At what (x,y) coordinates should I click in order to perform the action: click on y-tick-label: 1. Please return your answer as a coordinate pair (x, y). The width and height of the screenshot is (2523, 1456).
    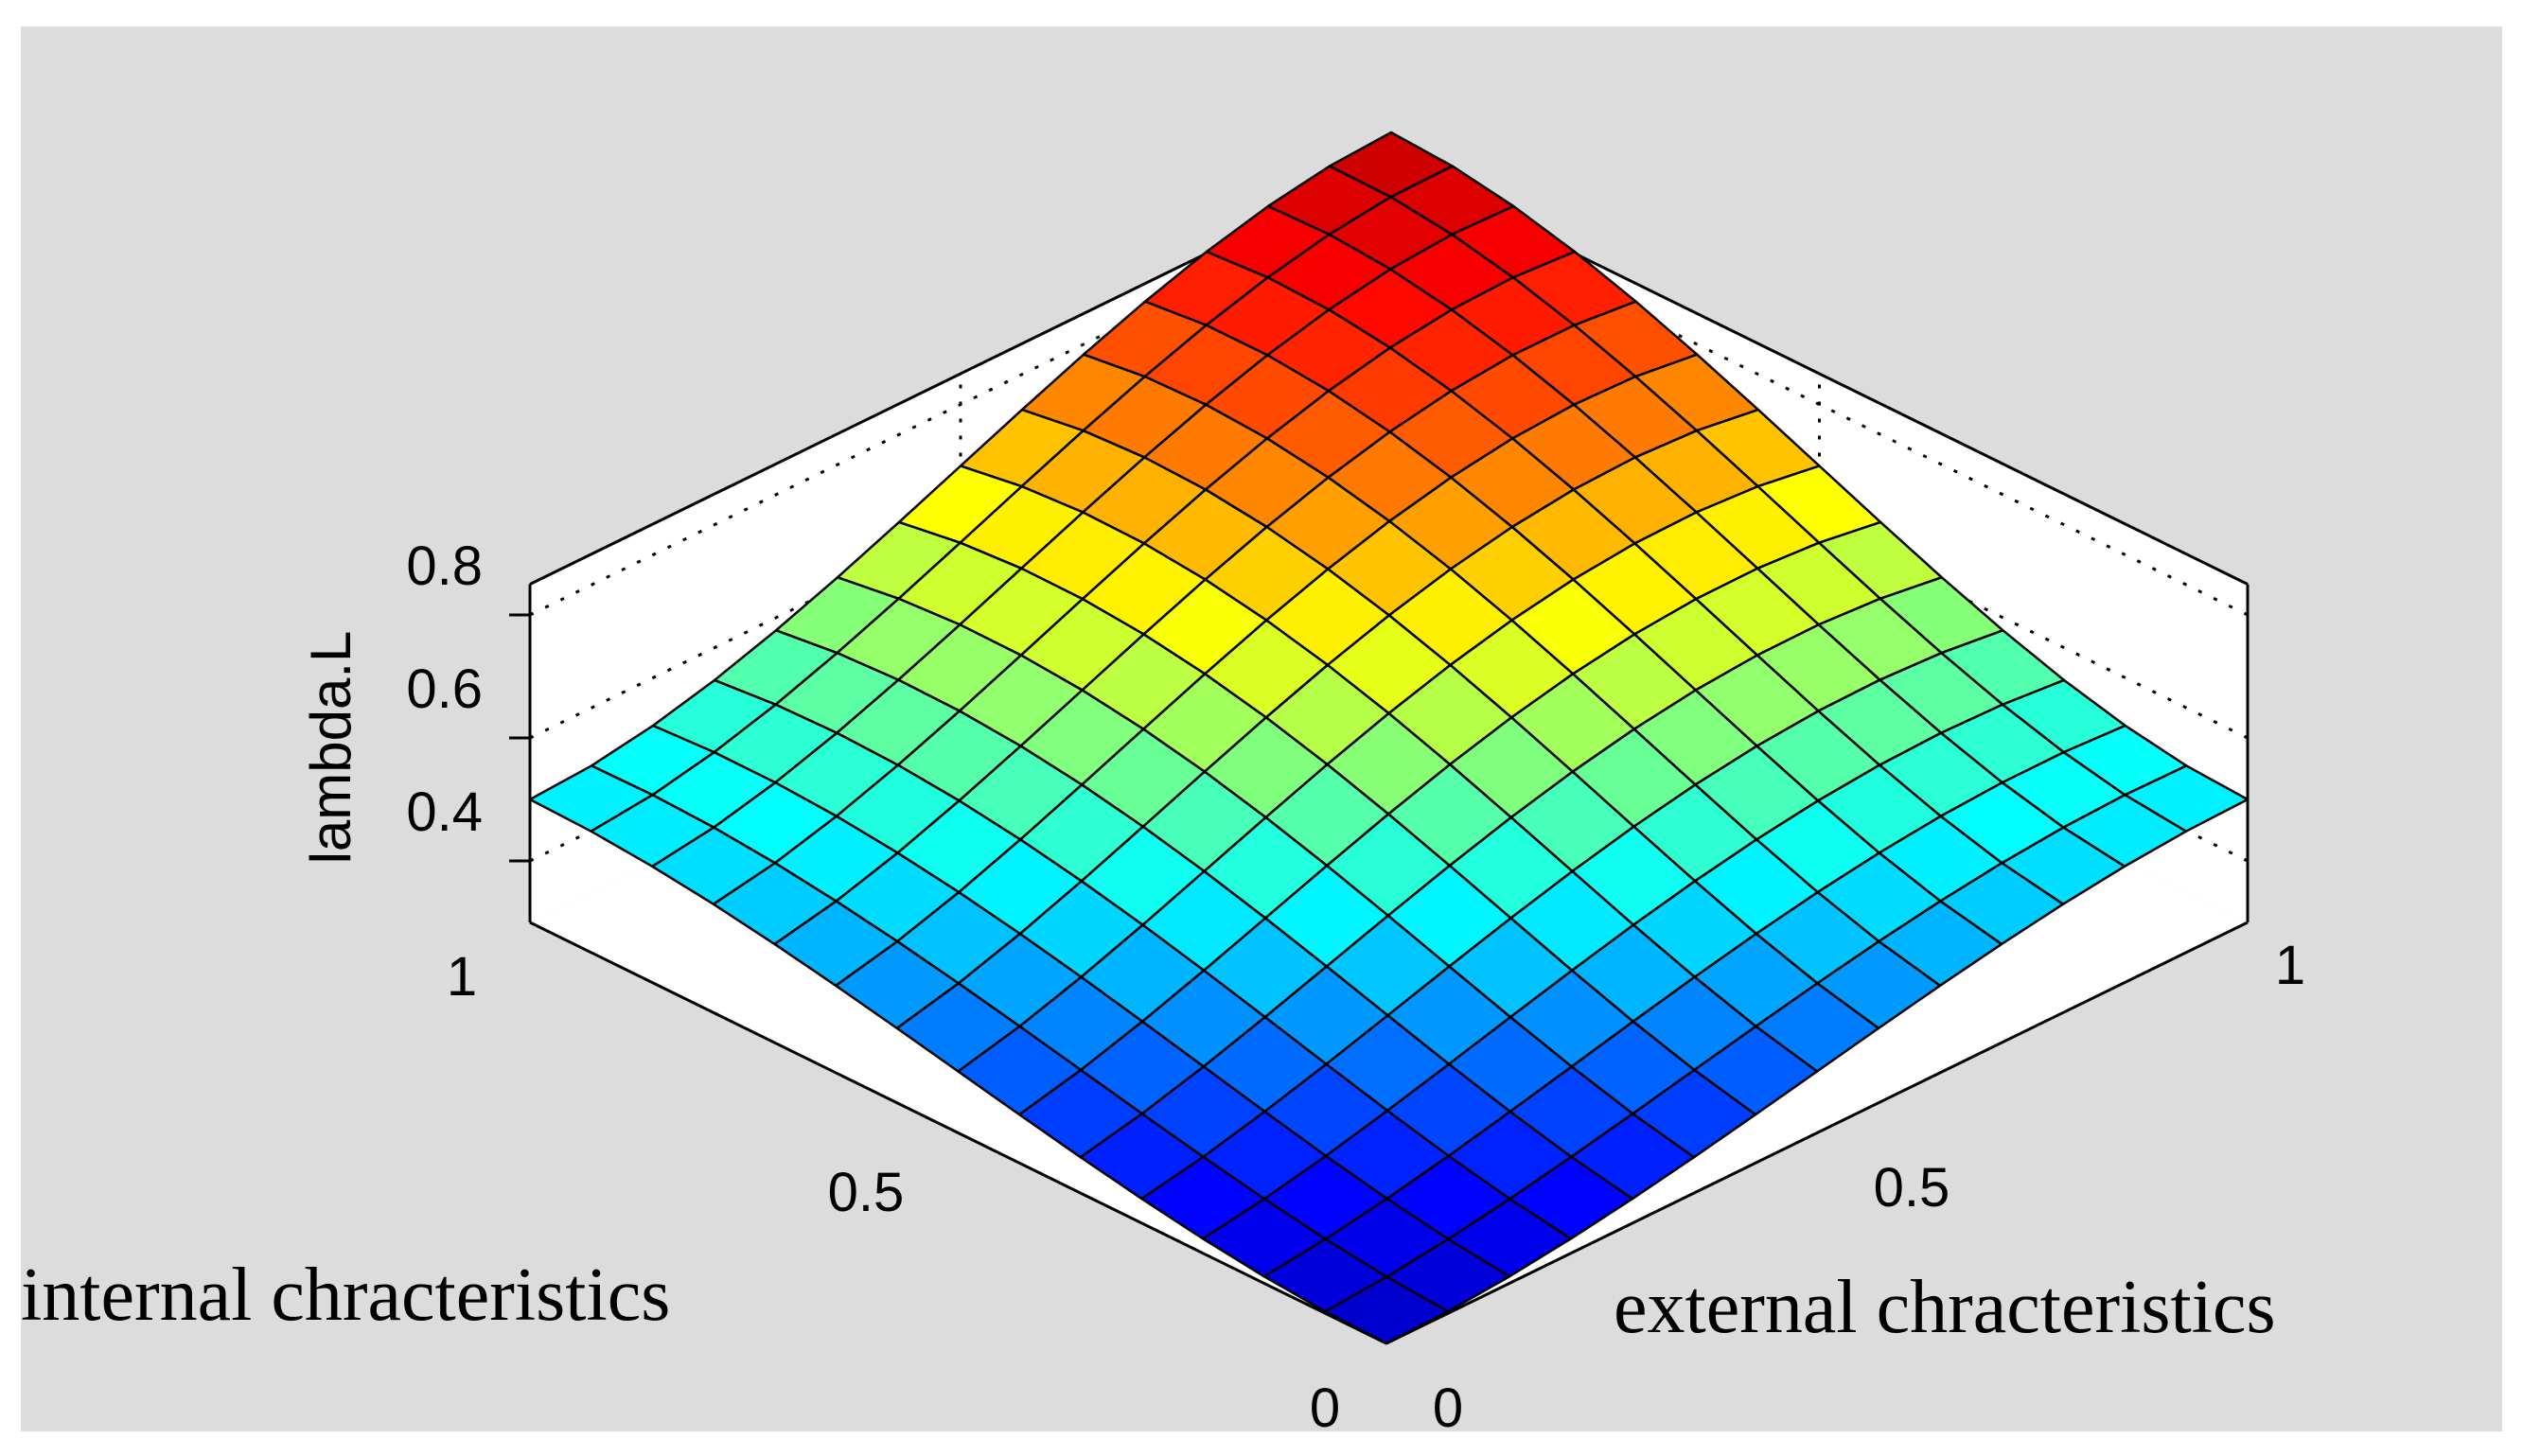
    Looking at the image, I should click on (462, 977).